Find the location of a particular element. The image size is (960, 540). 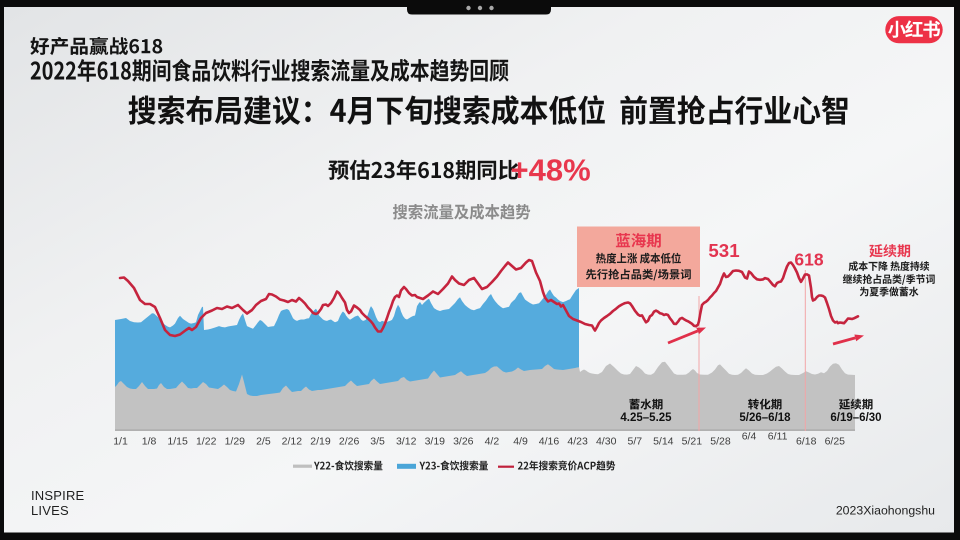

svg-text: 618 is located at coordinates (808, 260).